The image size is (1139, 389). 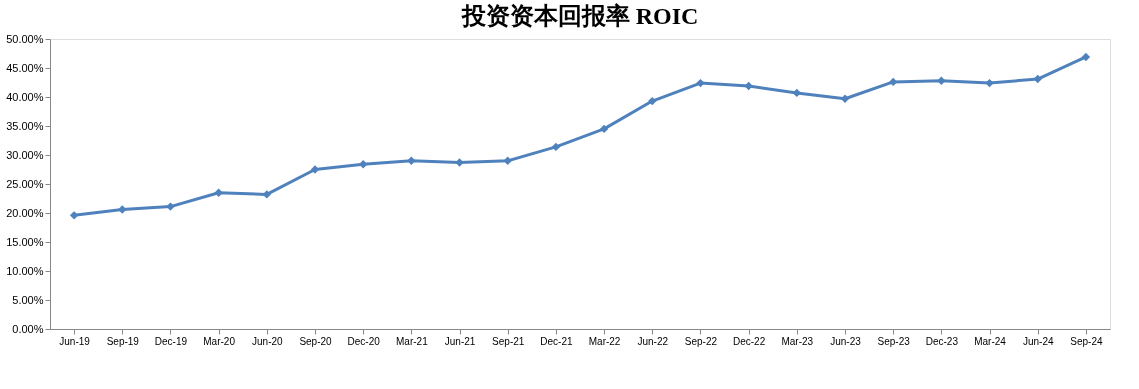 What do you see at coordinates (990, 341) in the screenshot?
I see `x-tick-label: Mar-24` at bounding box center [990, 341].